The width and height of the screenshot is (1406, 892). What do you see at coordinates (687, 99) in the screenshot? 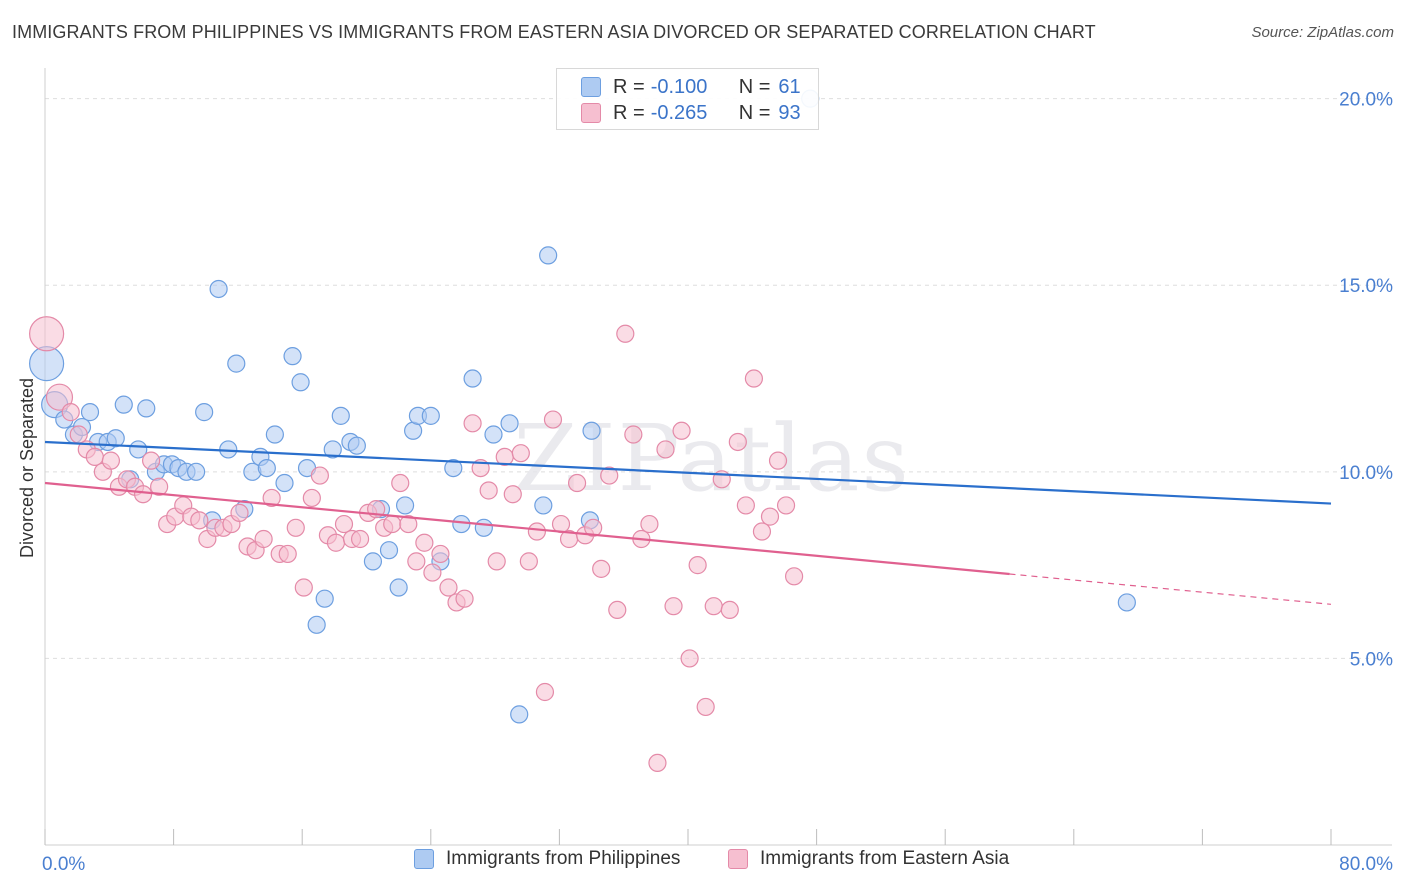
I see `stats-legend: R = -0.100 N = 61 R = -0.265 N = 93` at bounding box center [687, 99].